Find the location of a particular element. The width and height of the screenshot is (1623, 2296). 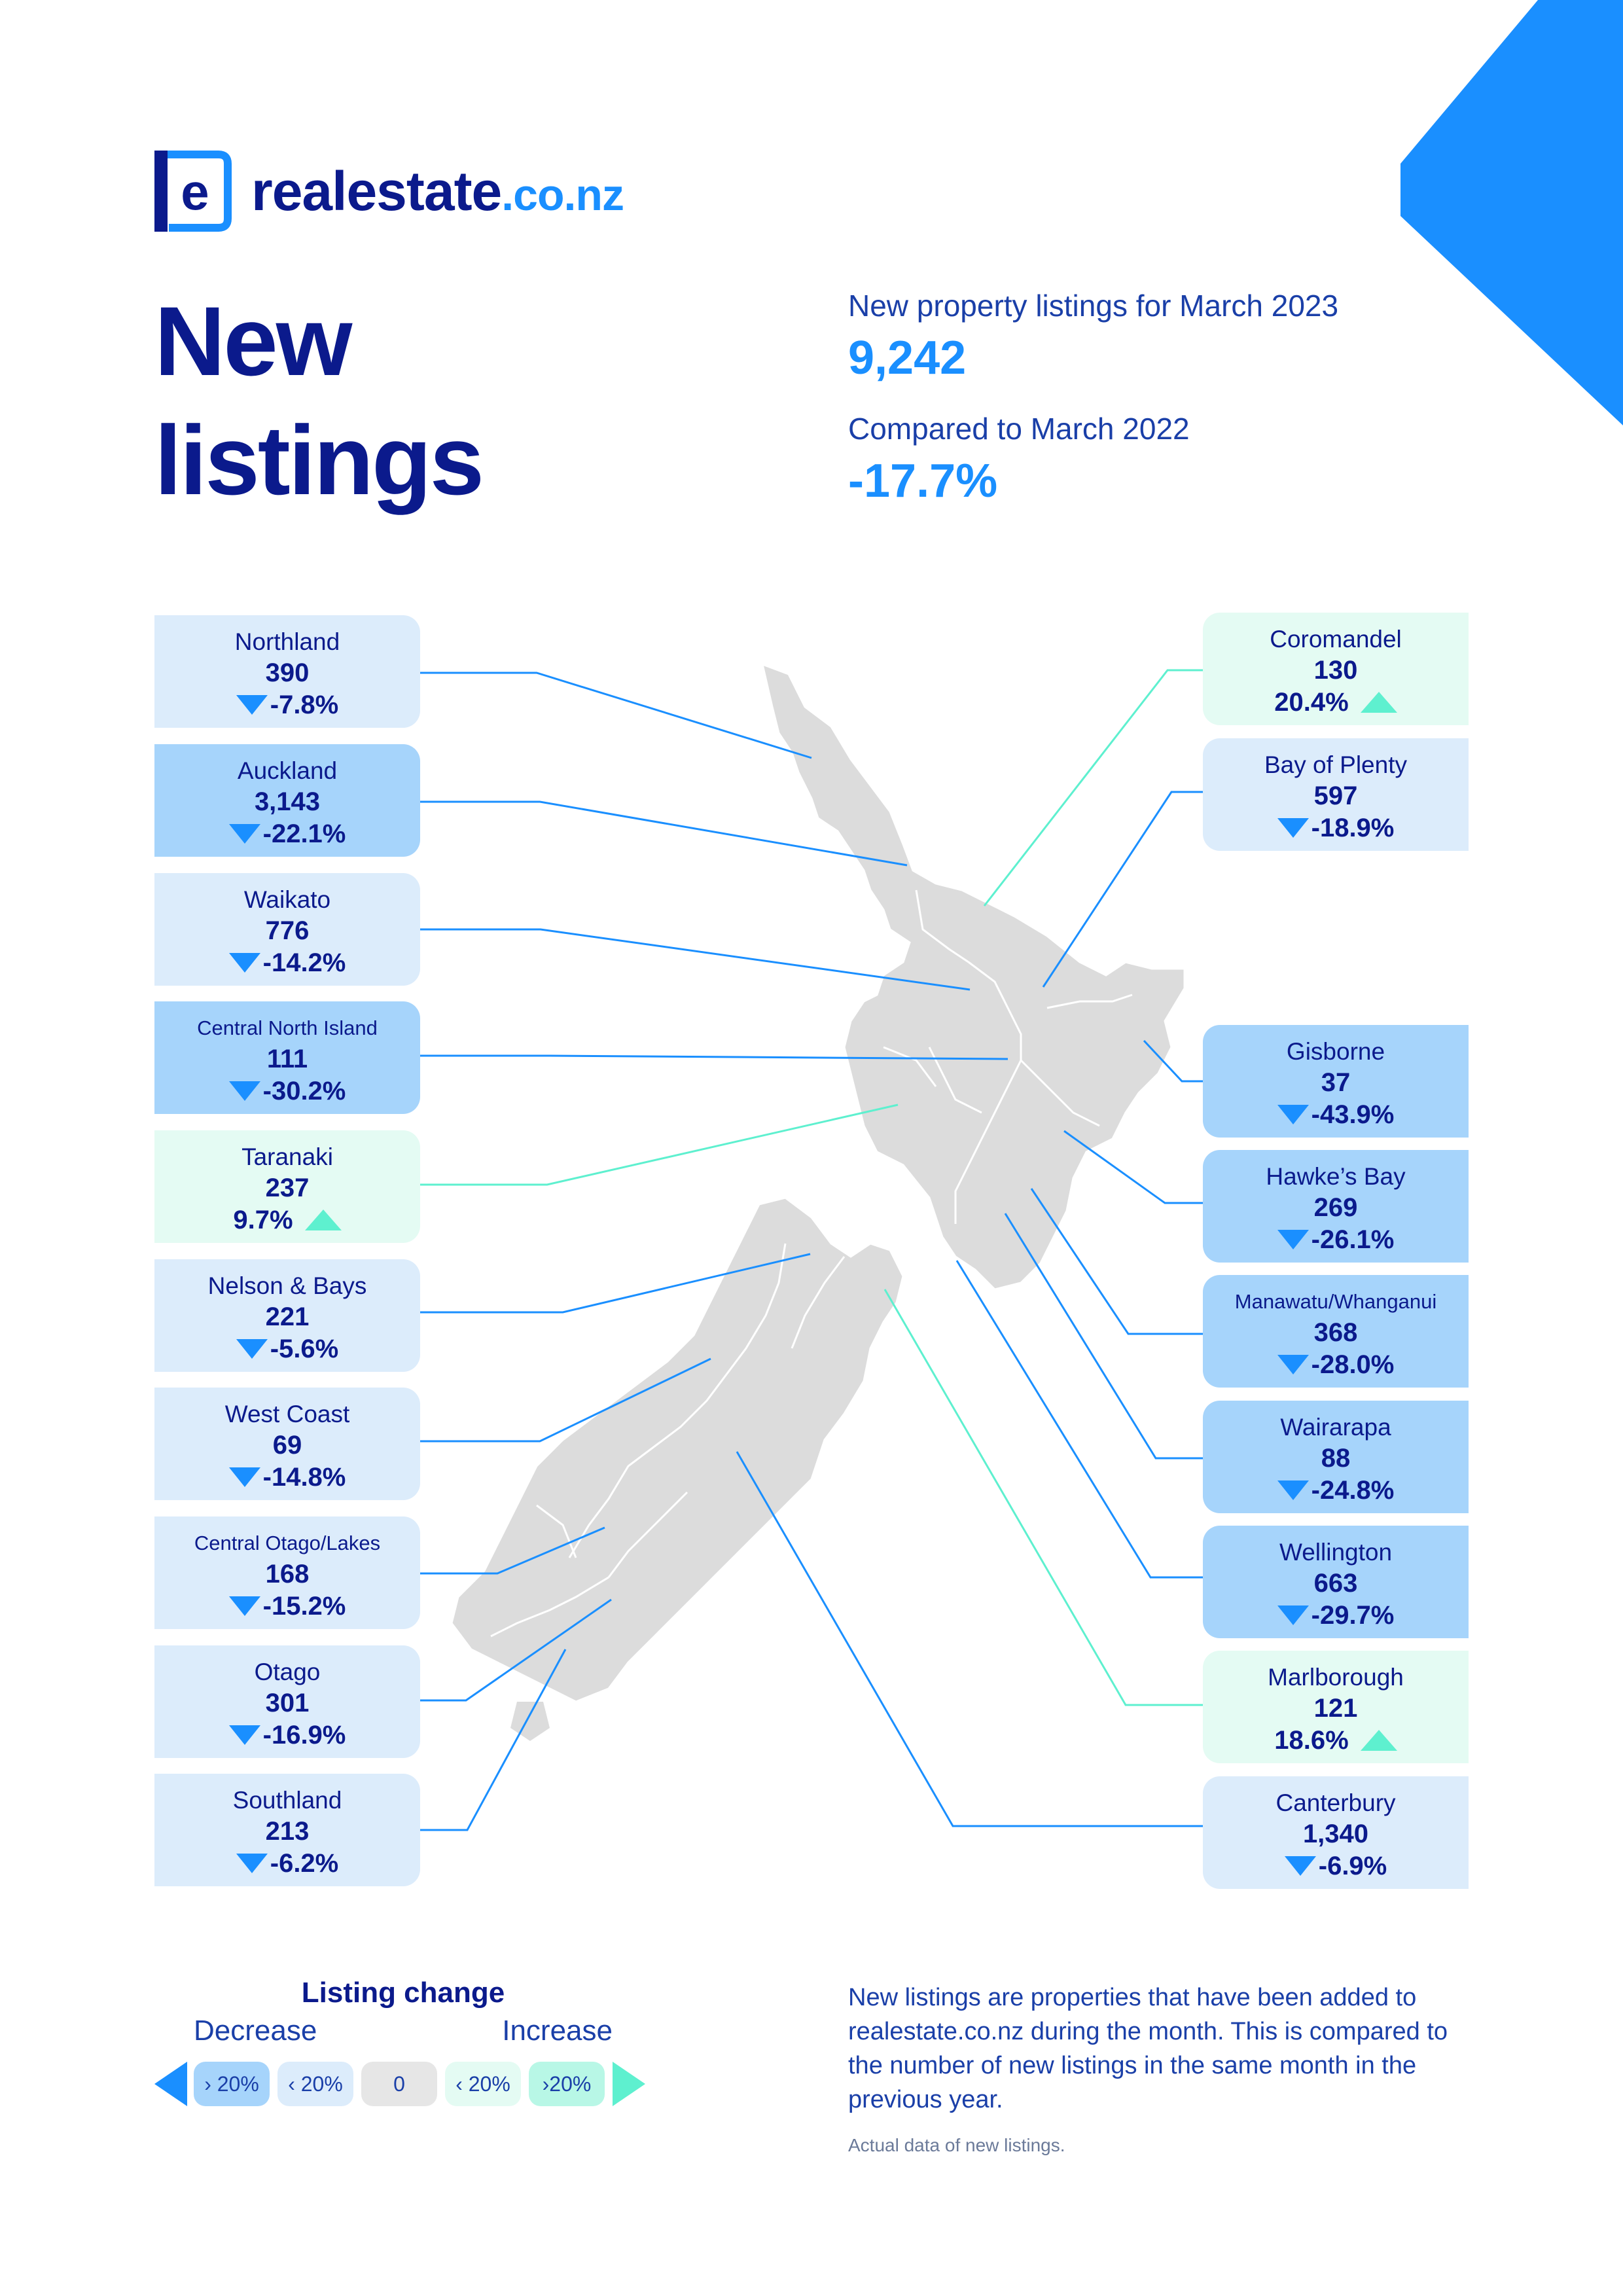

region-count: 237 is located at coordinates (287, 1188).